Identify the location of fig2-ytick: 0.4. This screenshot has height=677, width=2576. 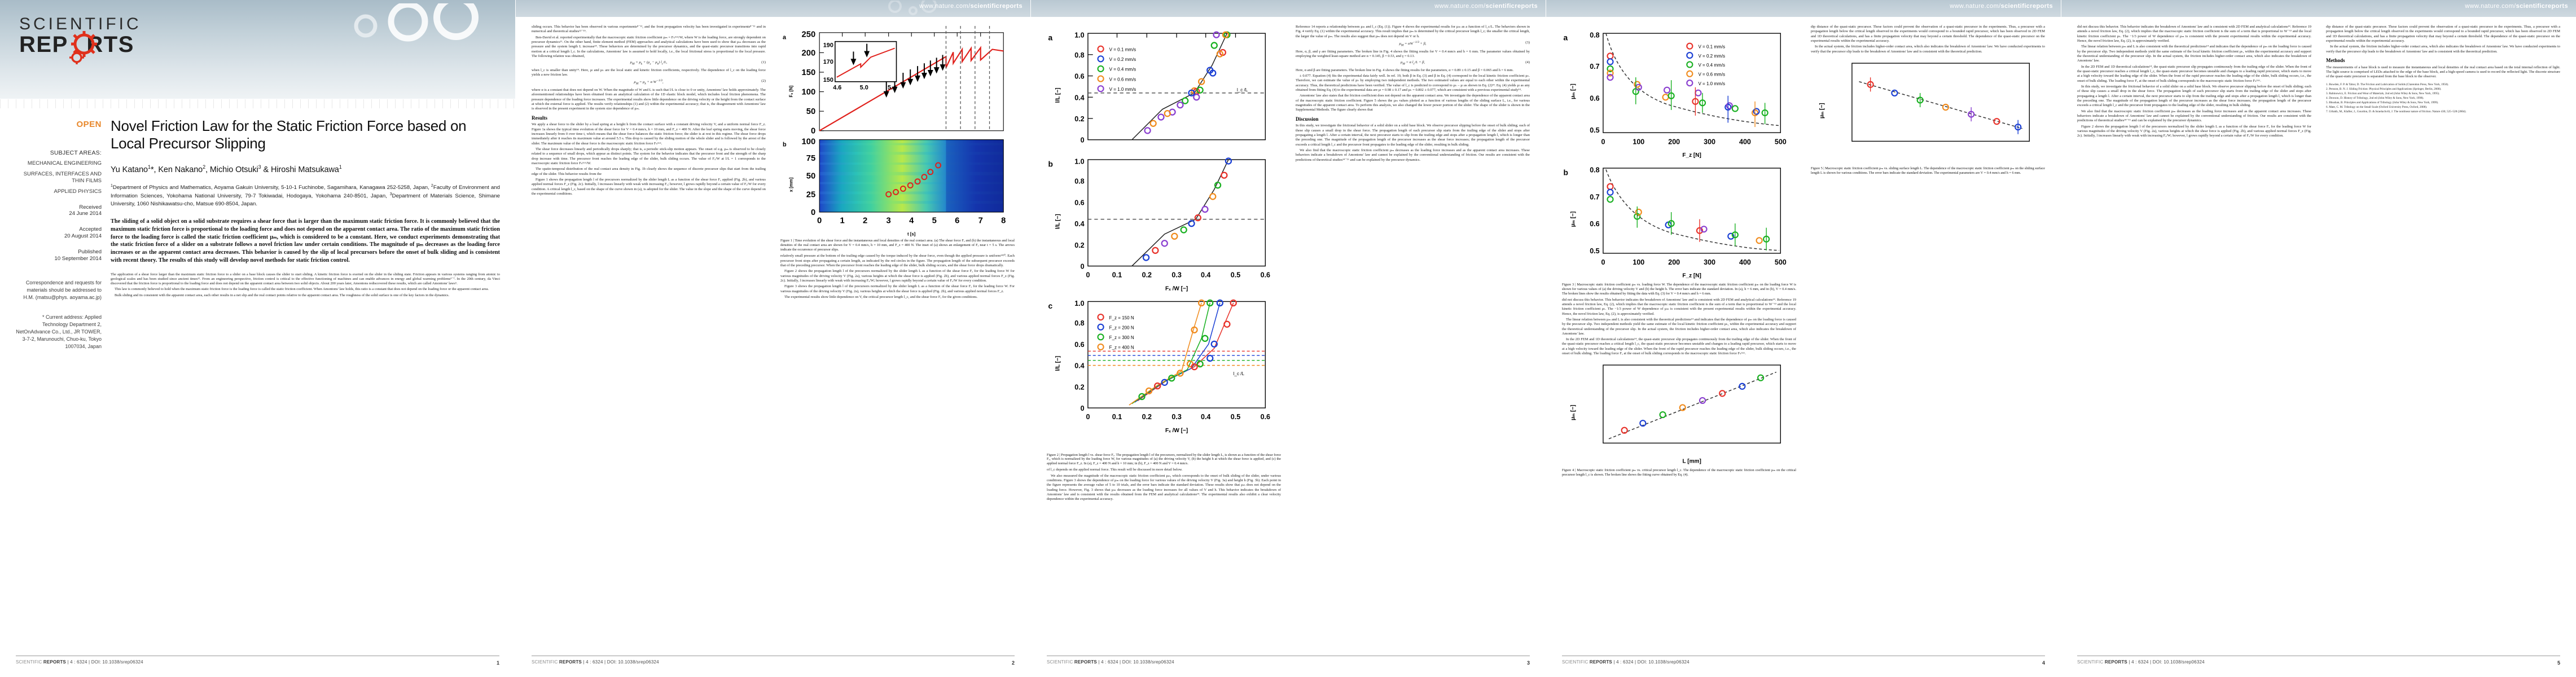
(1079, 224).